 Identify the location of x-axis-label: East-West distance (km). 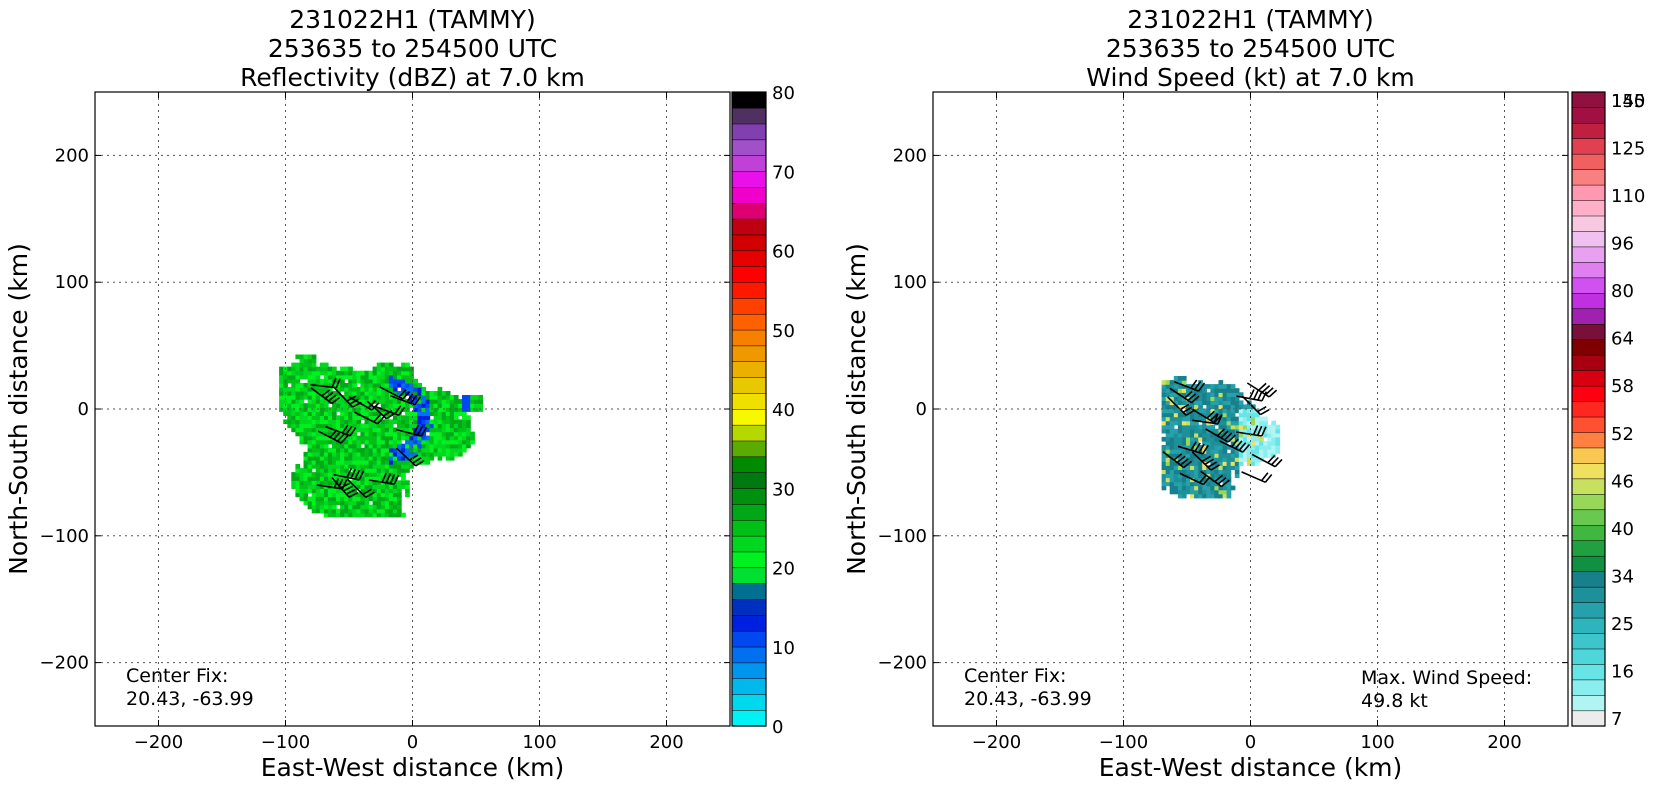
(1251, 767).